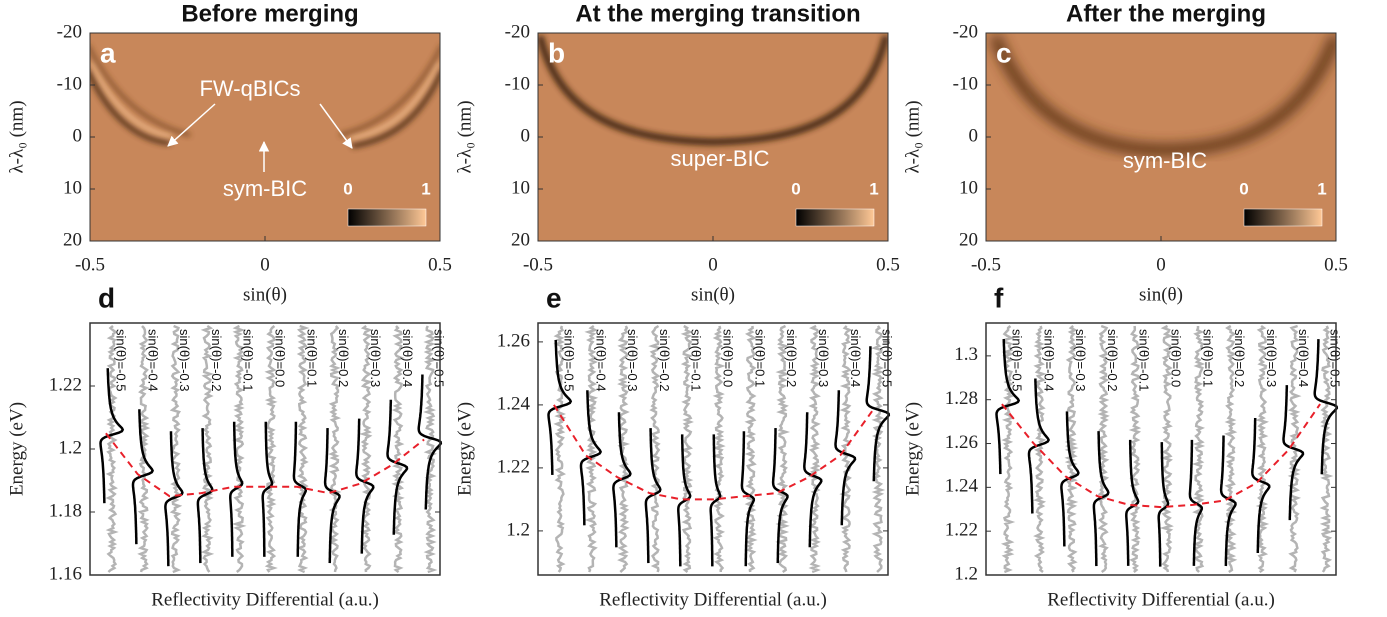 This screenshot has width=1387, height=617. I want to click on y-tick-label: 1.24, so click(514, 403).